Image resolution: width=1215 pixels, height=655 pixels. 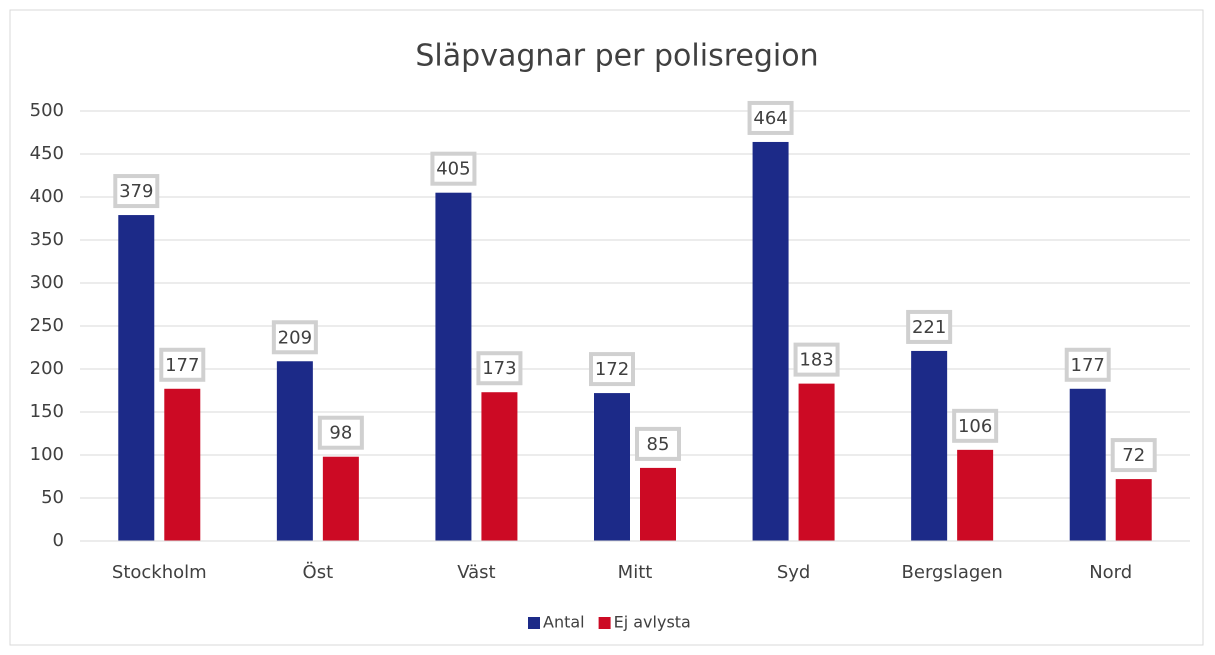 I want to click on data-label: 173, so click(x=499, y=368).